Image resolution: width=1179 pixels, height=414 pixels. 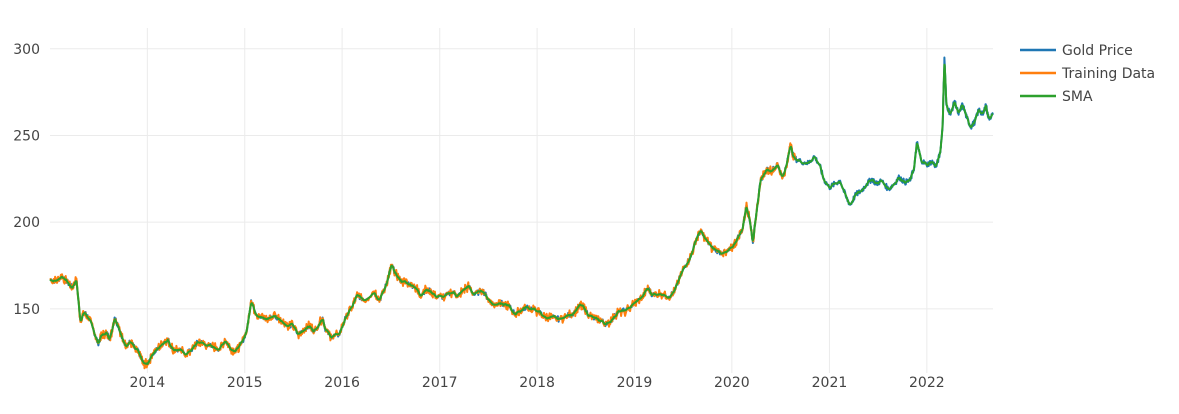 I want to click on x-tick-label: 2017, so click(x=440, y=383).